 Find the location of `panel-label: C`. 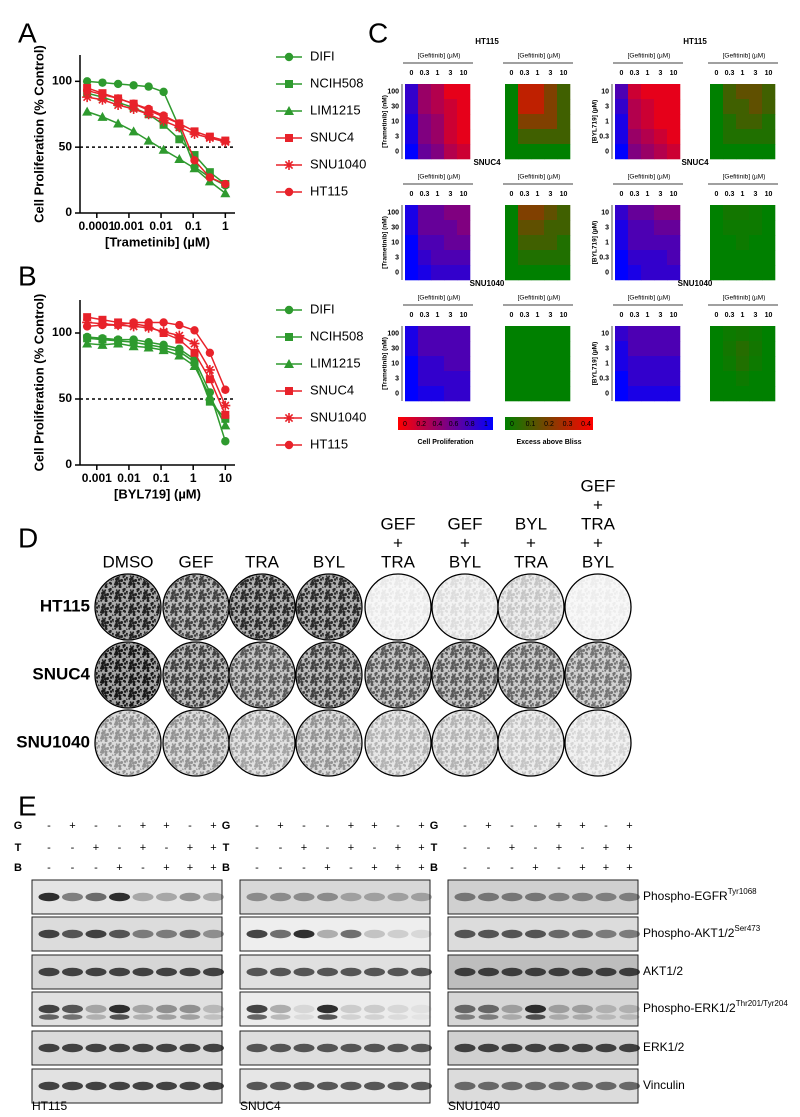

panel-label: C is located at coordinates (378, 32).